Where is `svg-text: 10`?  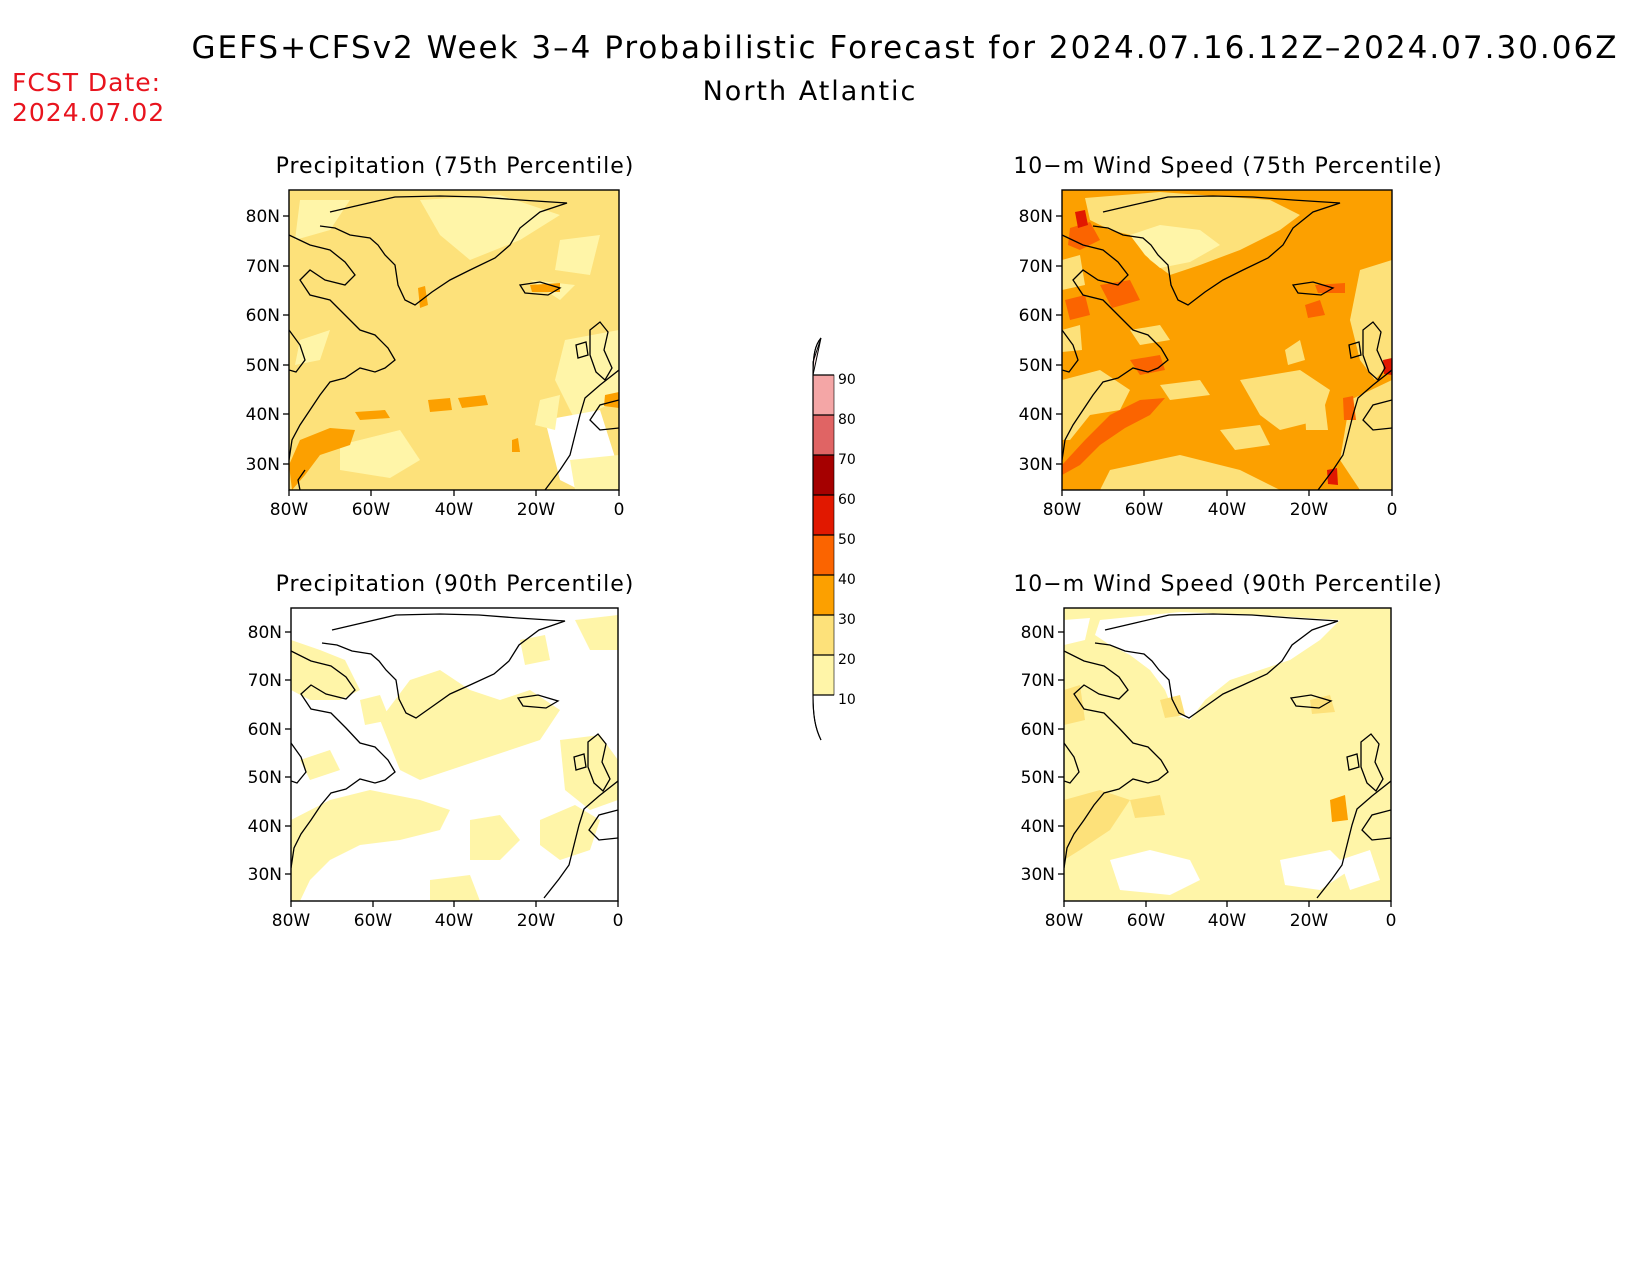 svg-text: 10 is located at coordinates (847, 700).